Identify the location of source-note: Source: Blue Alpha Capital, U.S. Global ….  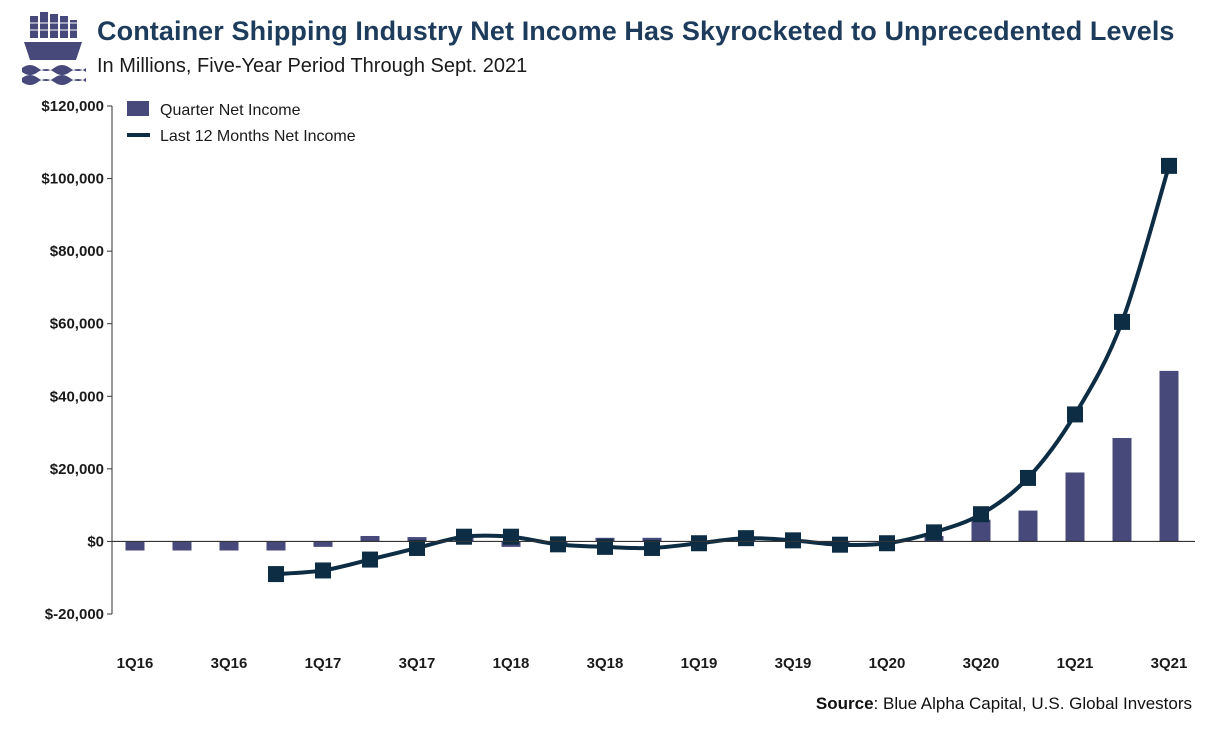
(1004, 704).